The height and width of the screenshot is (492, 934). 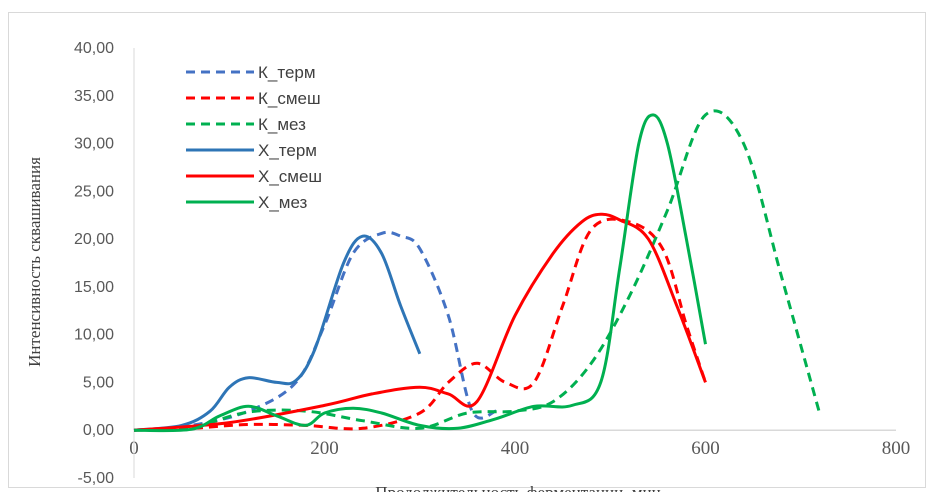 What do you see at coordinates (283, 202) in the screenshot?
I see `legend-label: Х_мез` at bounding box center [283, 202].